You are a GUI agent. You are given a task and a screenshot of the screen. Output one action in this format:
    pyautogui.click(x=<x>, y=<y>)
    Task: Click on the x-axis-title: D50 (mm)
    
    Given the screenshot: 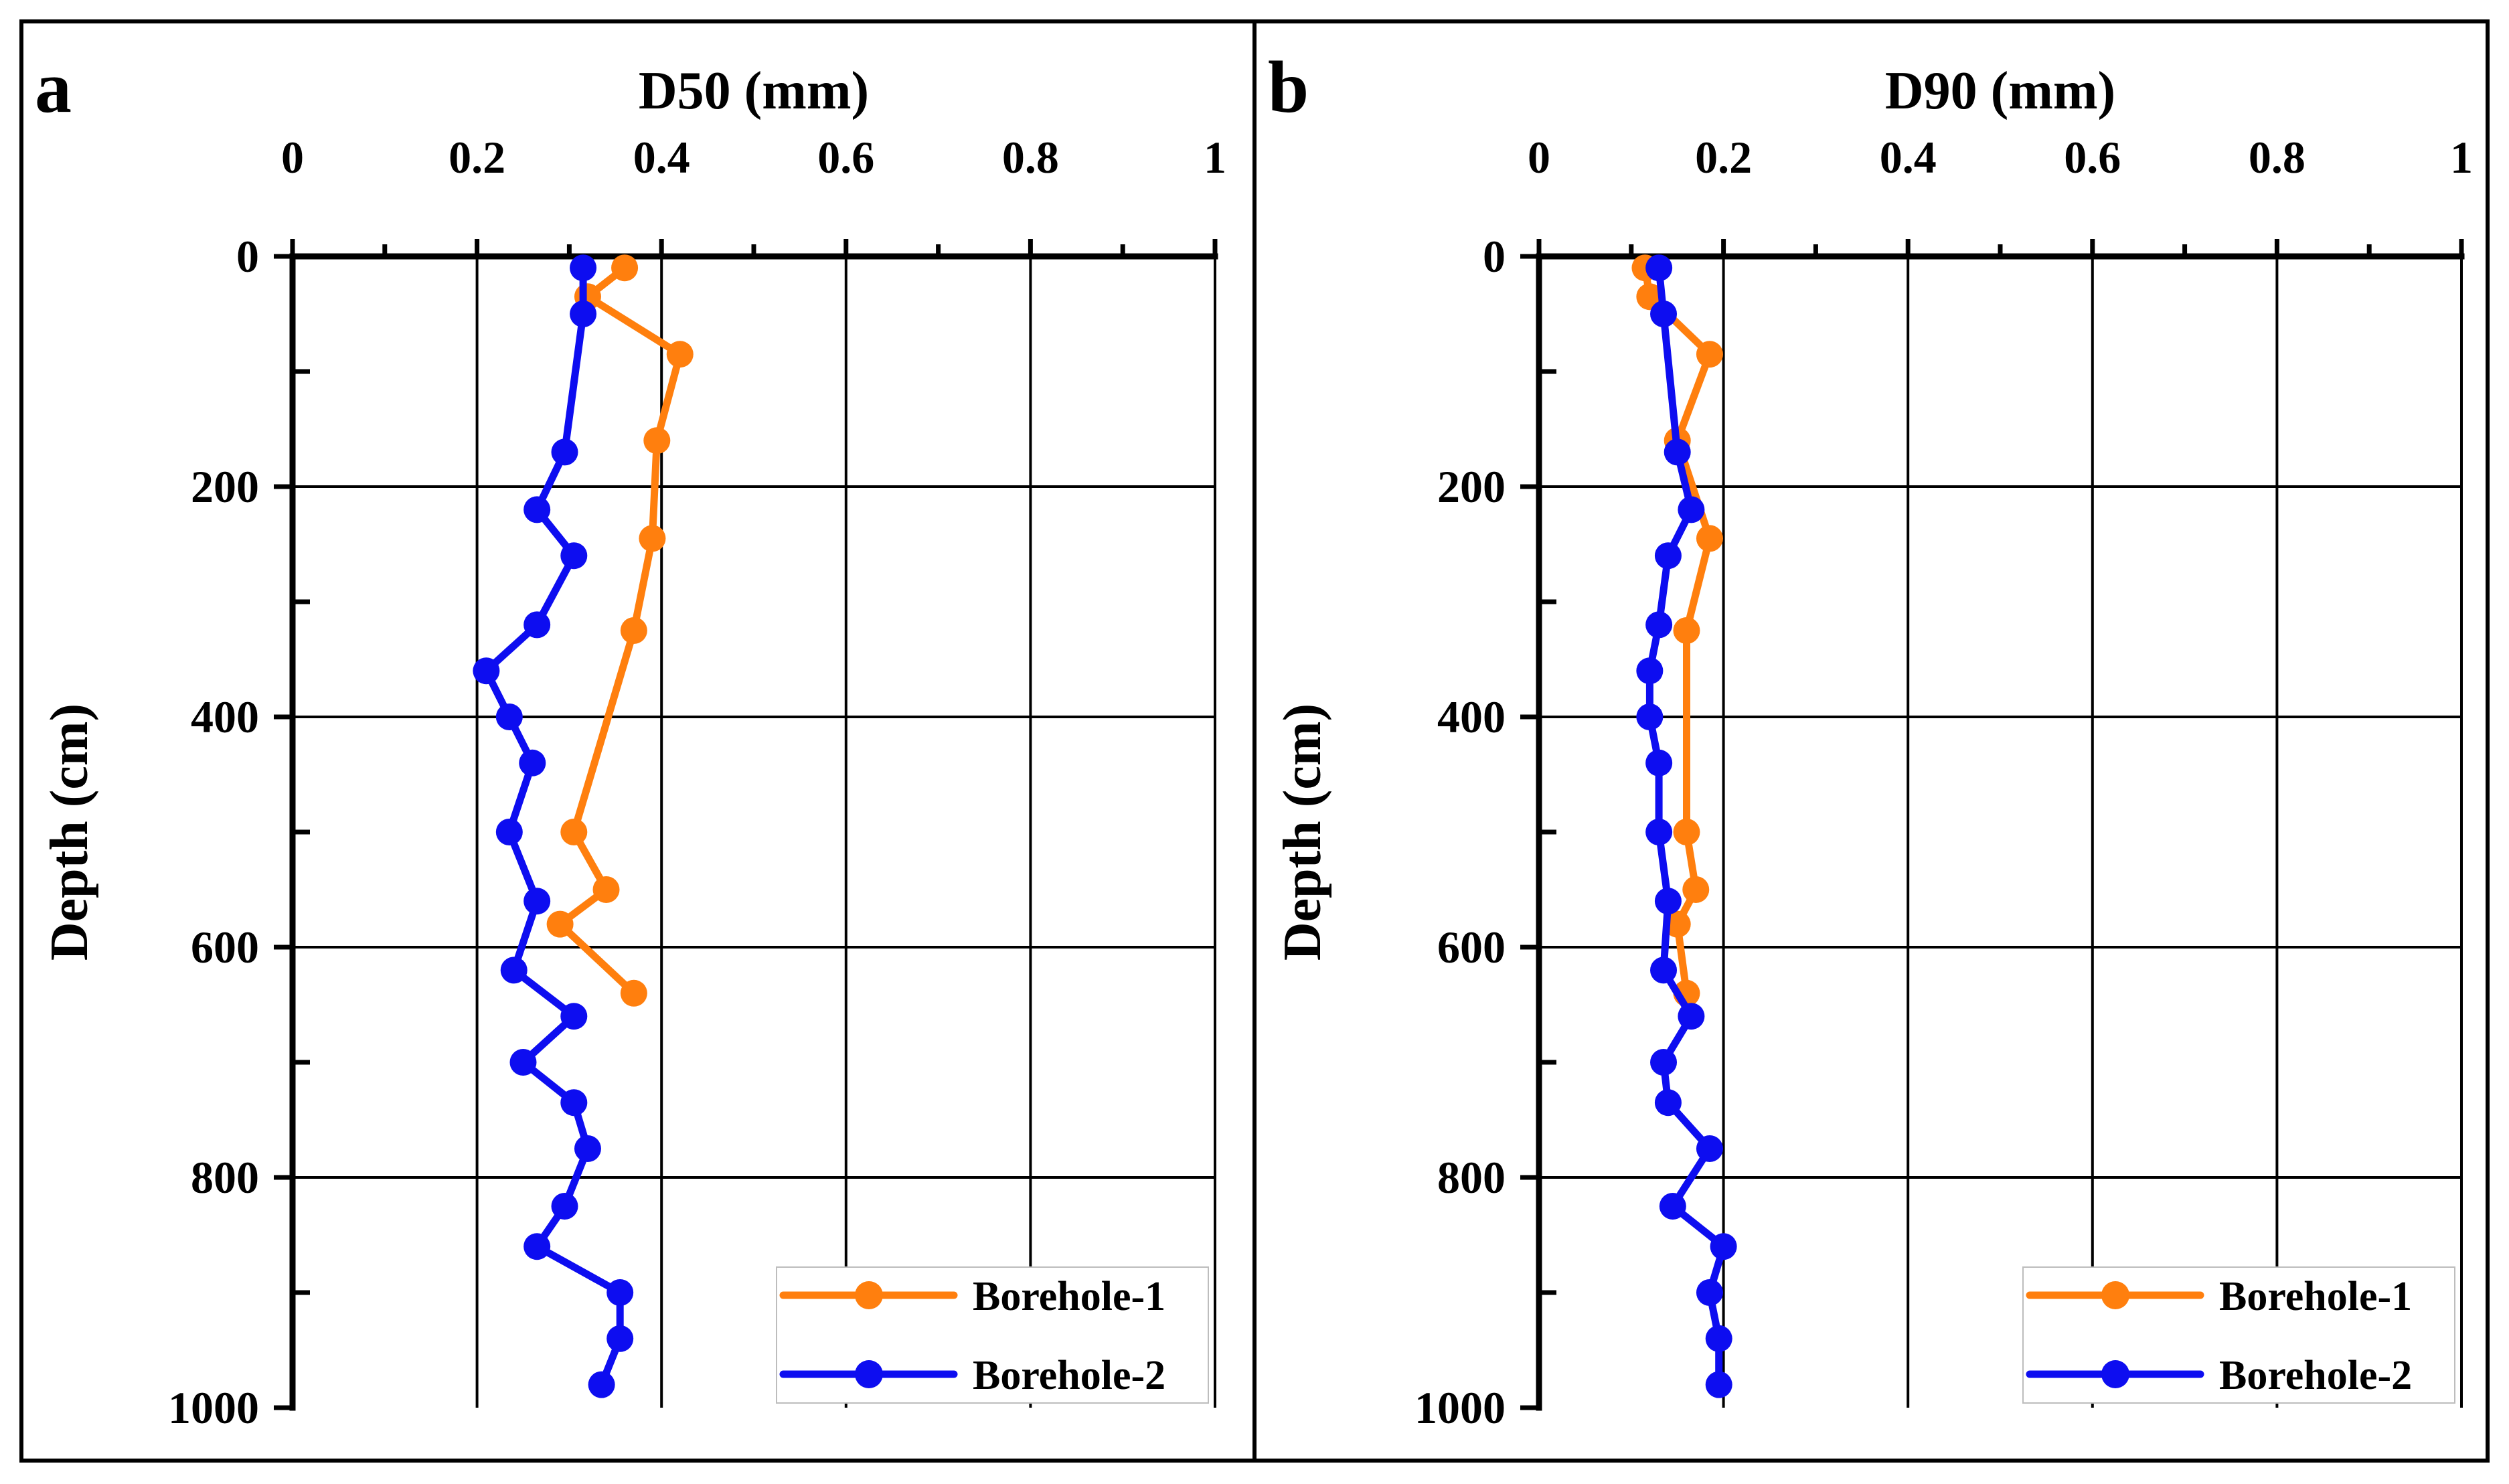 What is the action you would take?
    pyautogui.click(x=754, y=91)
    